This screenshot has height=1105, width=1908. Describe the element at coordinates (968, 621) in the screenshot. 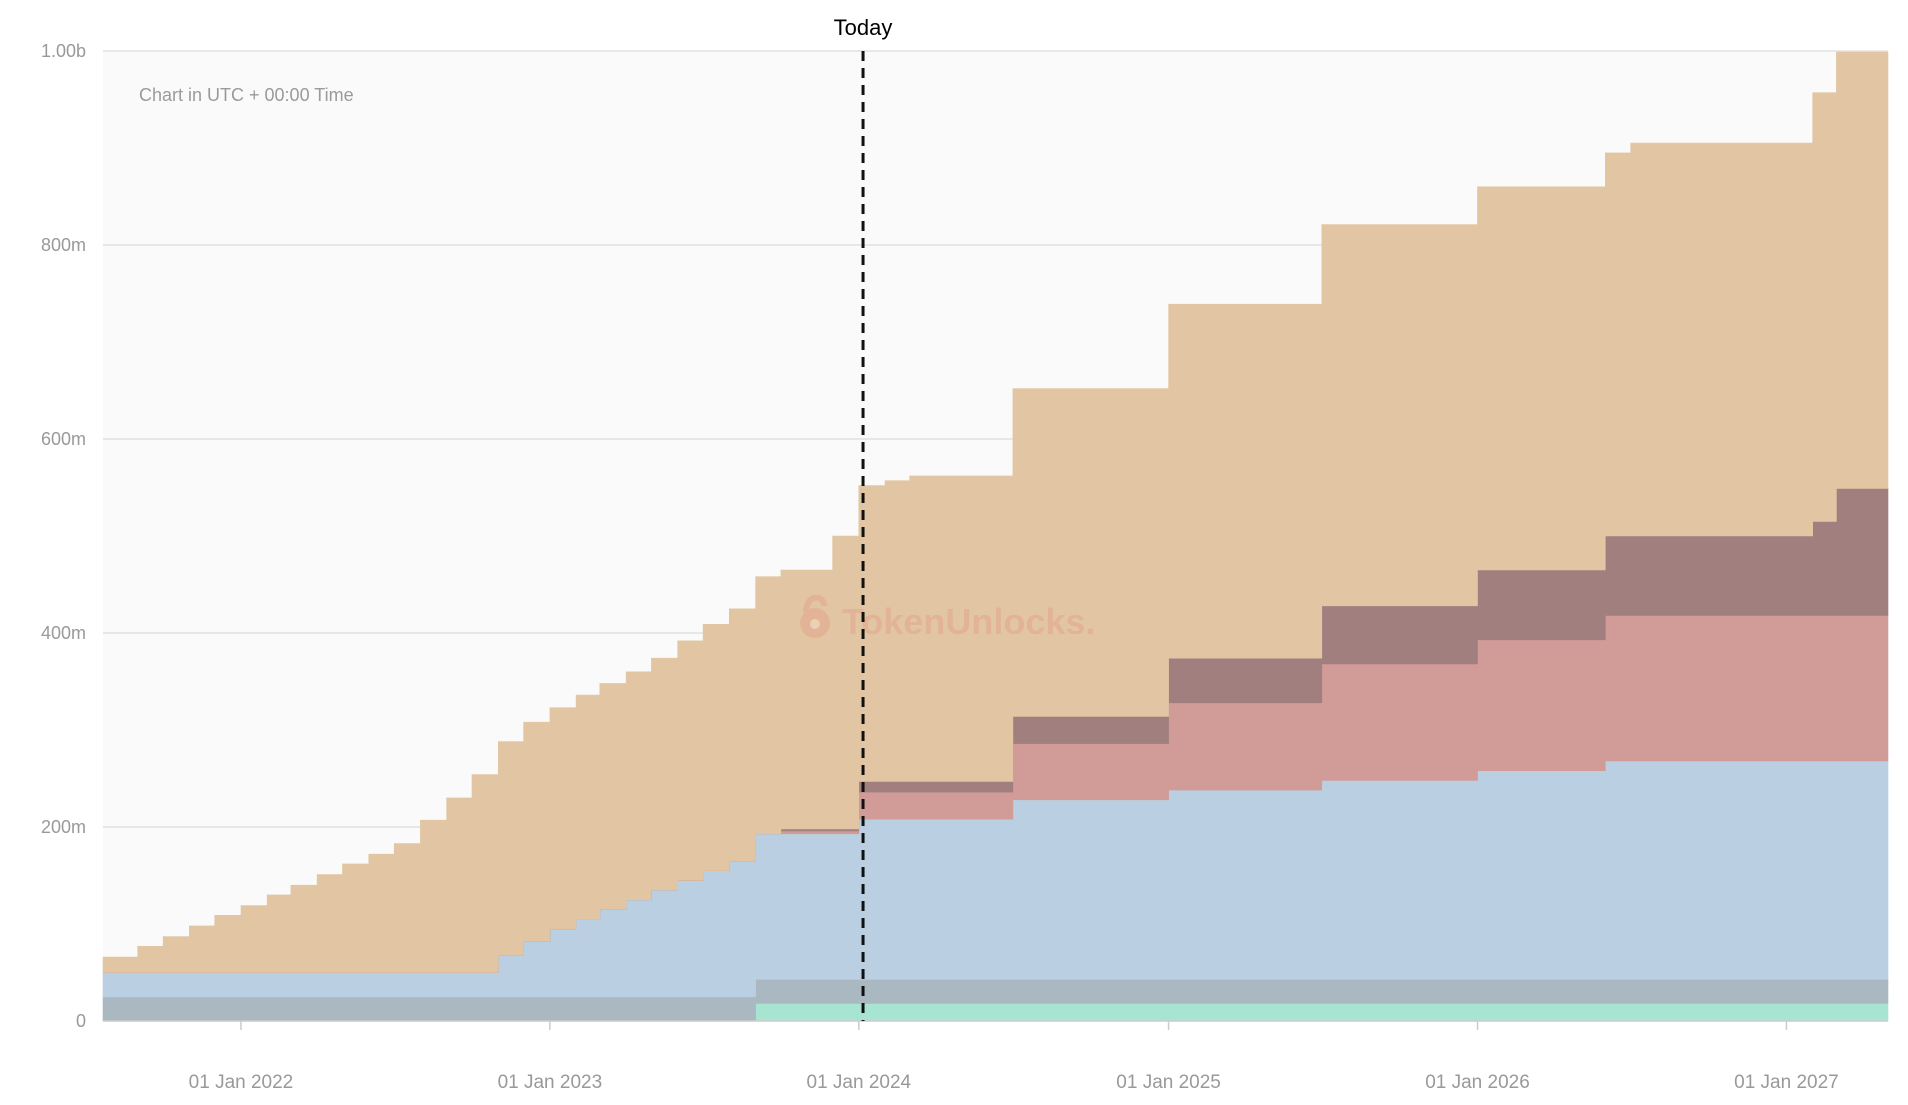

I see `watermark-text: TokenUnlocks.` at that location.